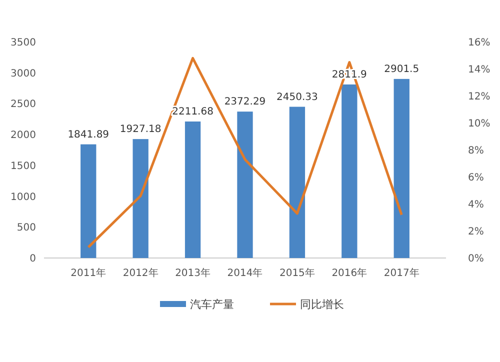 The width and height of the screenshot is (500, 362). I want to click on y2-tick-label: 0%, so click(476, 259).